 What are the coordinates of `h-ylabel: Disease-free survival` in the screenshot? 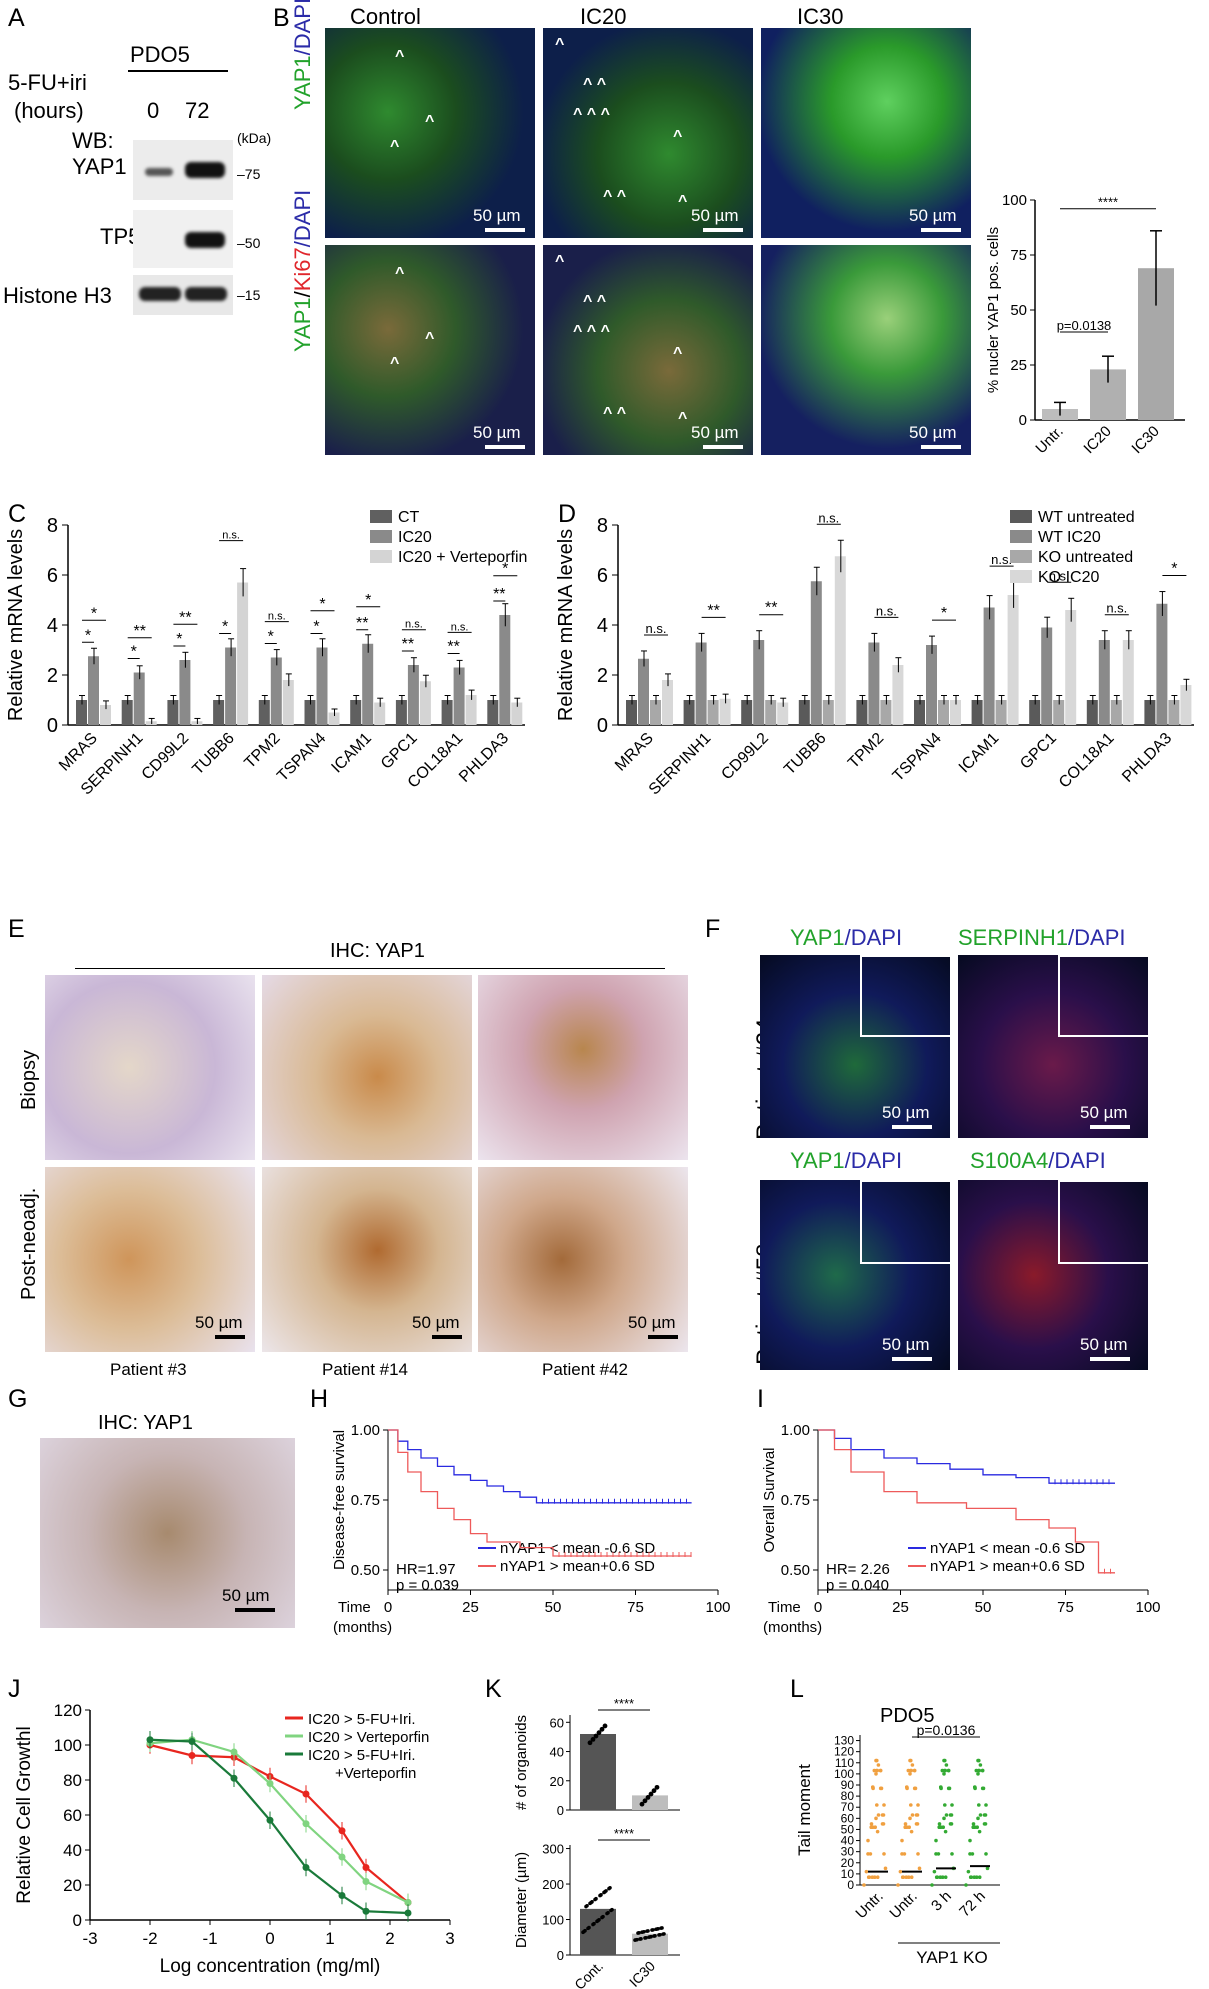 It's located at (339, 1500).